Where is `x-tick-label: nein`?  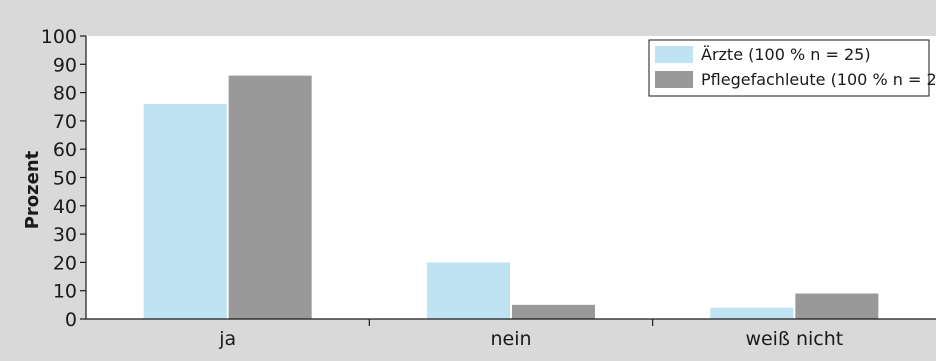
x-tick-label: nein is located at coordinates (510, 339).